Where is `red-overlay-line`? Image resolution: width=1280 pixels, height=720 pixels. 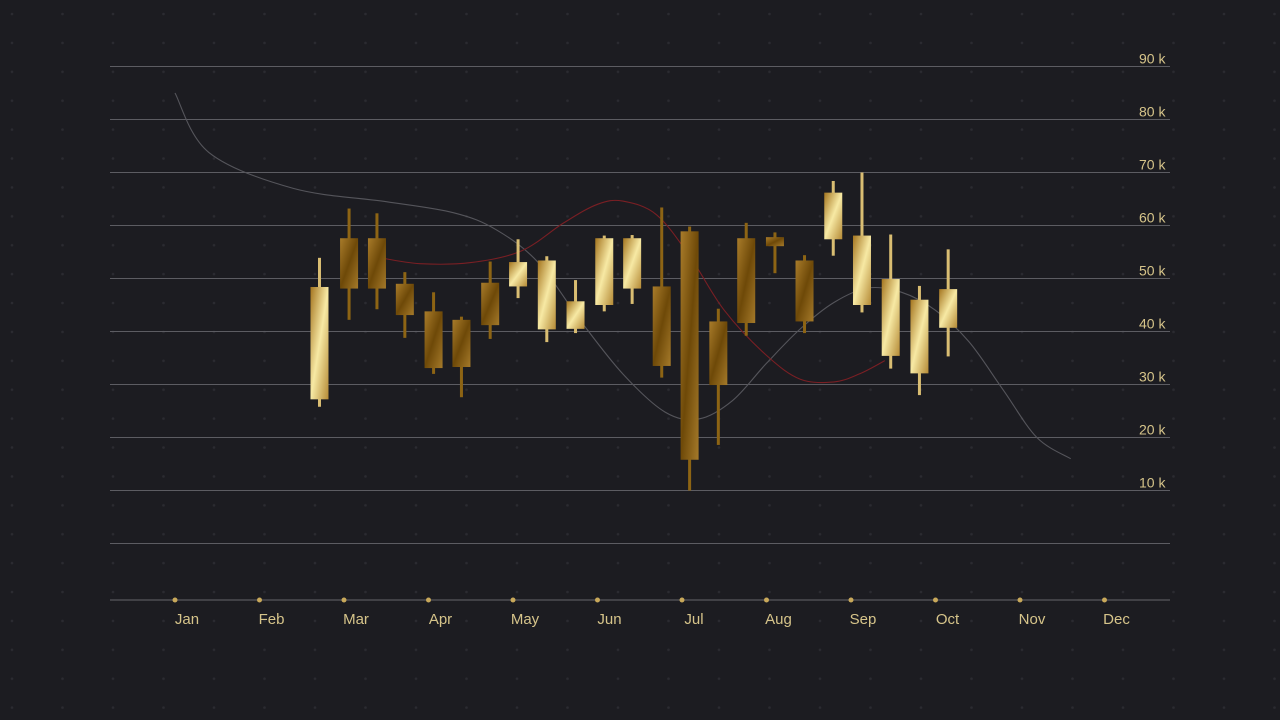 red-overlay-line is located at coordinates (631, 291).